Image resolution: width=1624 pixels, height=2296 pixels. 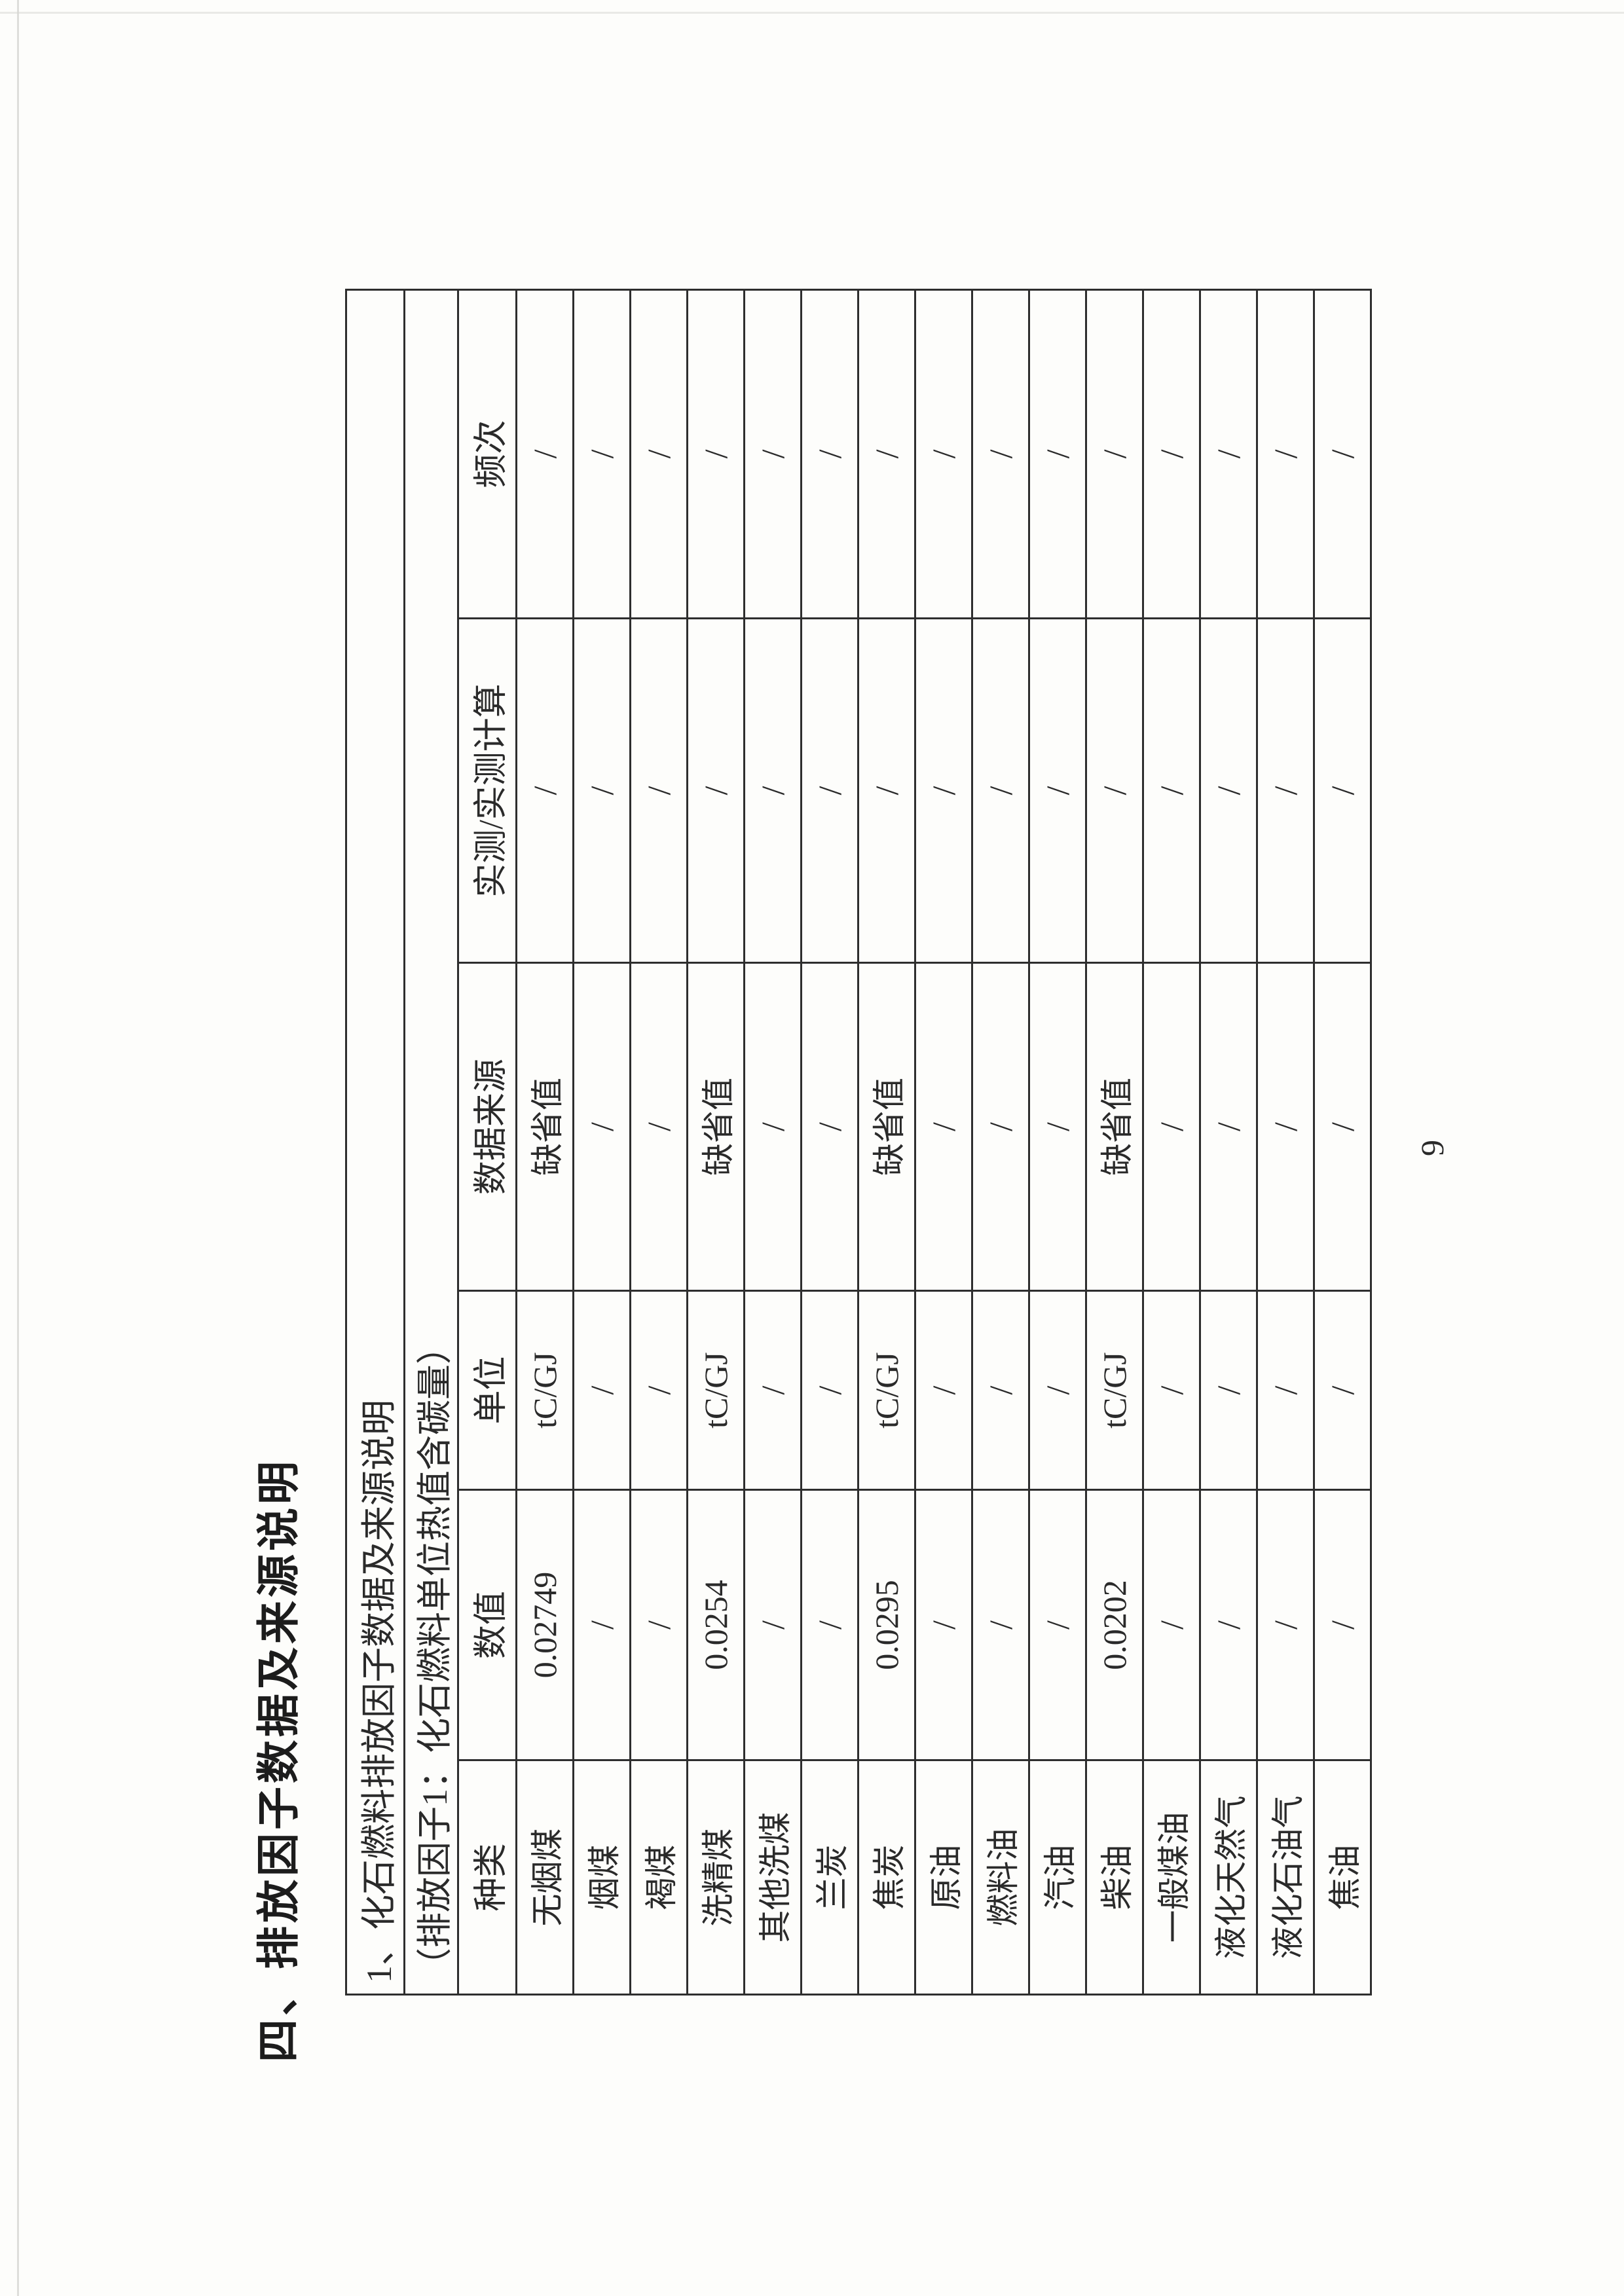 What do you see at coordinates (487, 1142) in the screenshot?
I see `table-header-row: 种类 数值 单位 数据来源 实测/实测计算 频次` at bounding box center [487, 1142].